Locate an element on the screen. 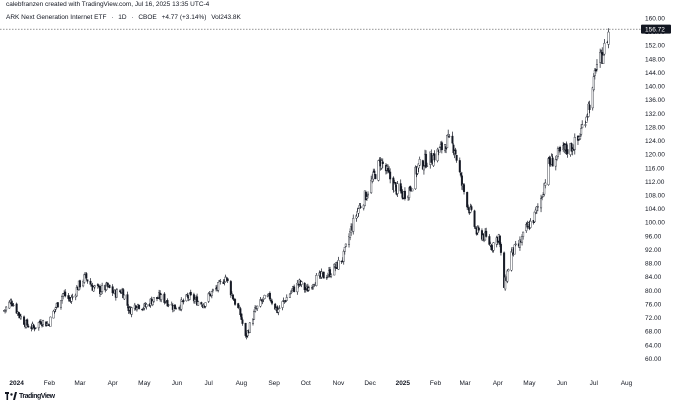  symbol-timeframe: 1D is located at coordinates (122, 17).